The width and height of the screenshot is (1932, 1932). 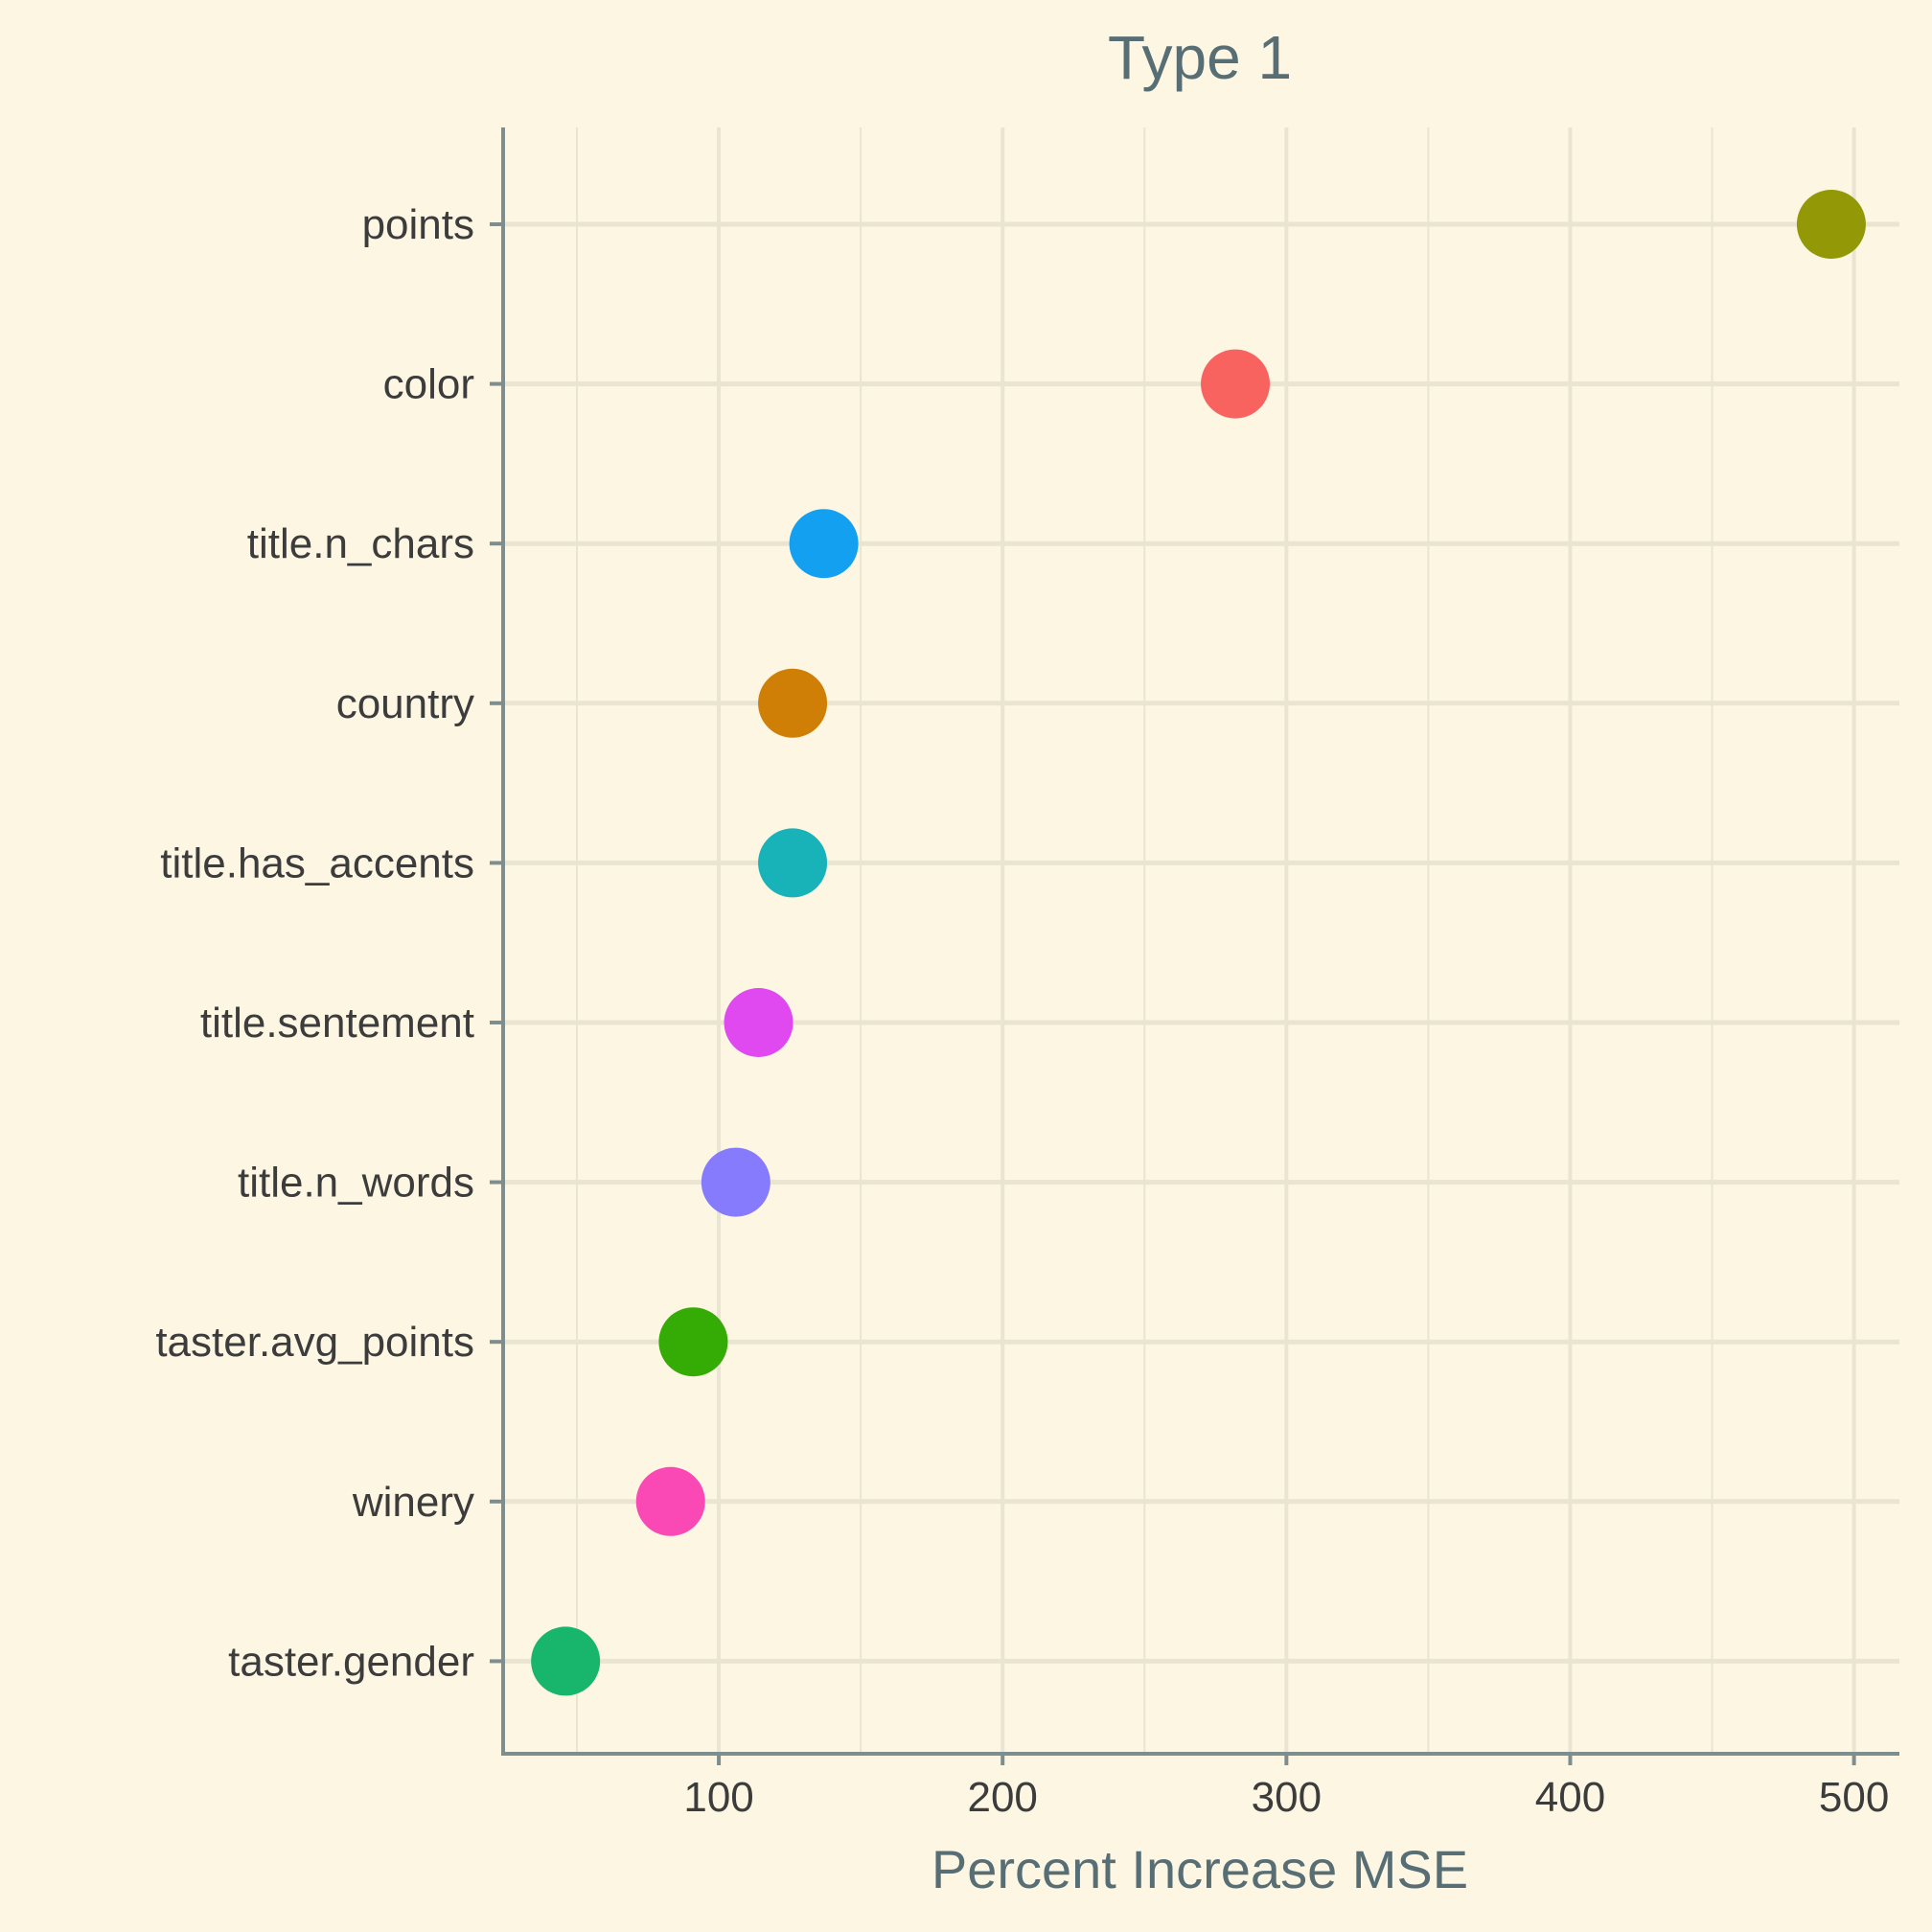 What do you see at coordinates (759, 1023) in the screenshot?
I see `data-point-title-sentement` at bounding box center [759, 1023].